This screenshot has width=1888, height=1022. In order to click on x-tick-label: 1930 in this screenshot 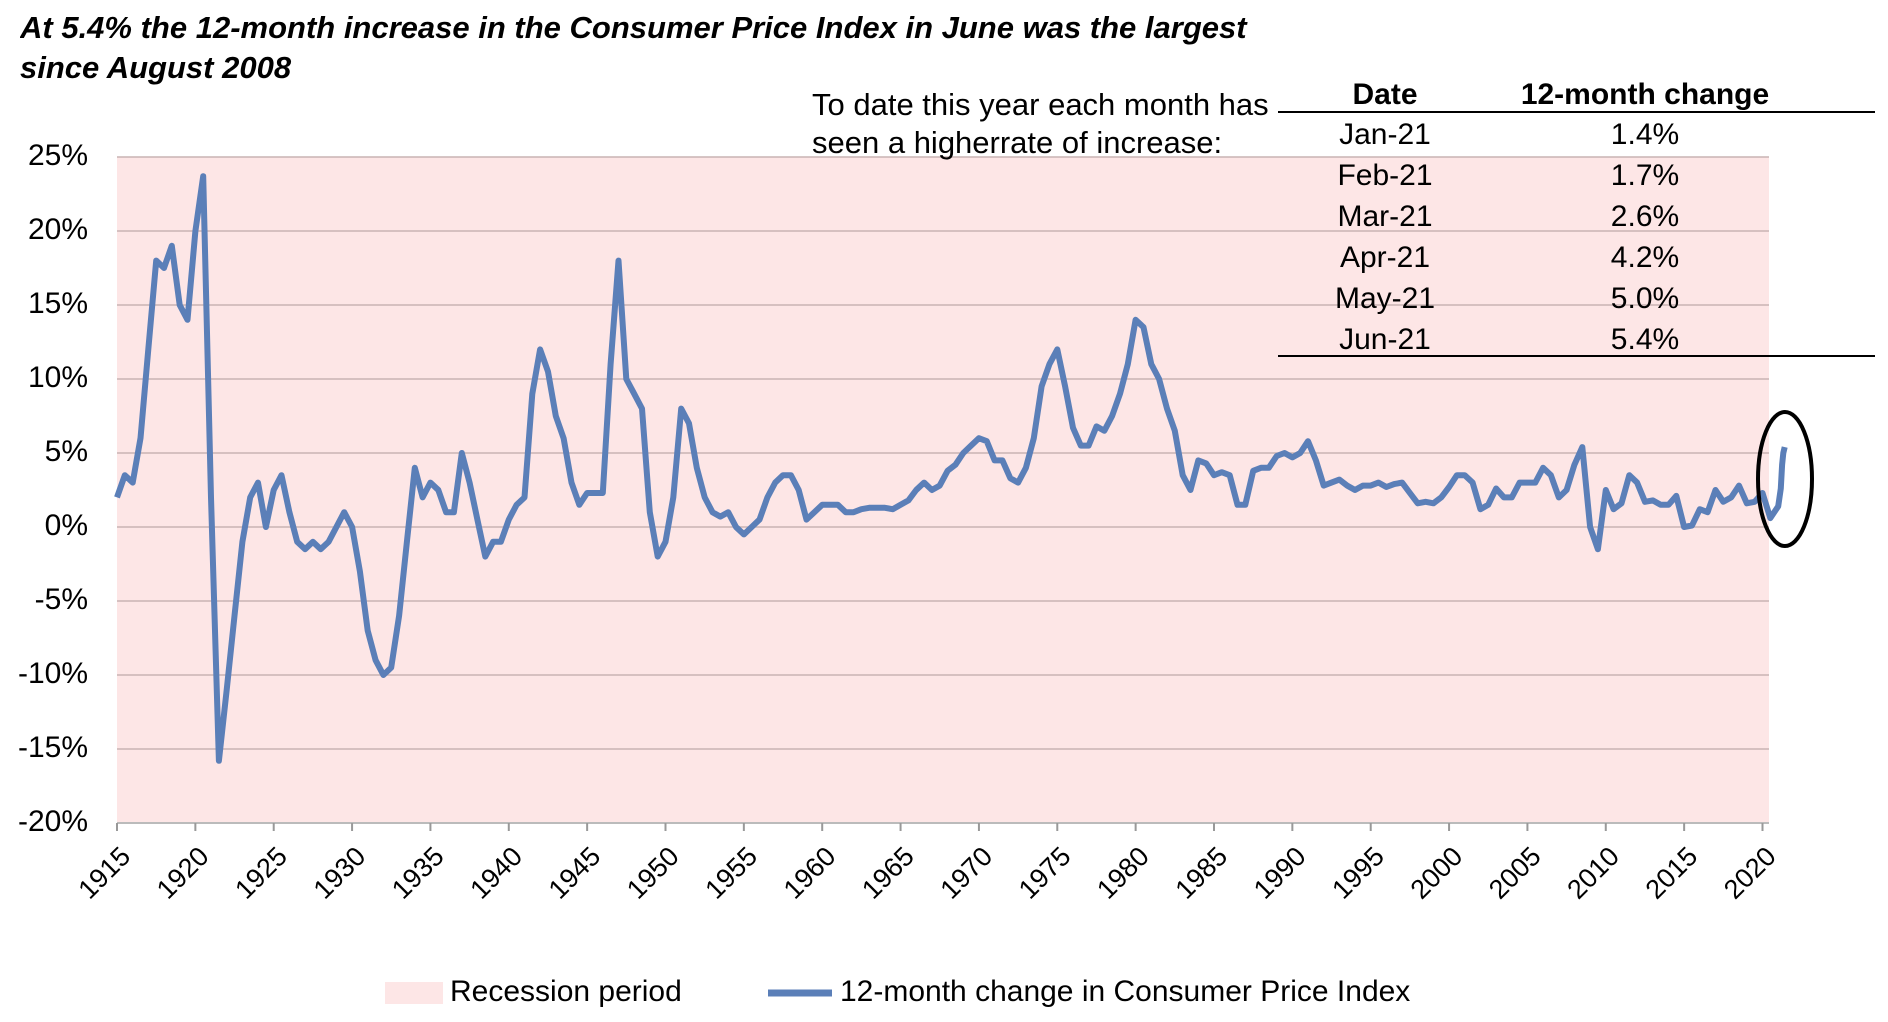, I will do `click(340, 873)`.